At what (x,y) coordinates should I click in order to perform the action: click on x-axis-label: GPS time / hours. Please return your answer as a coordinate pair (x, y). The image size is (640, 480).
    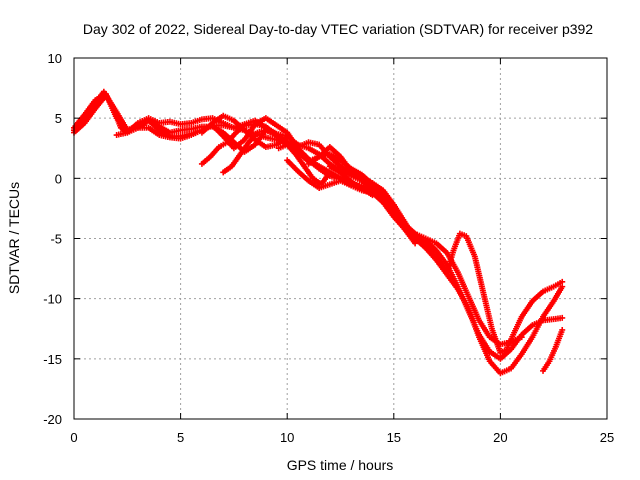
    Looking at the image, I should click on (340, 465).